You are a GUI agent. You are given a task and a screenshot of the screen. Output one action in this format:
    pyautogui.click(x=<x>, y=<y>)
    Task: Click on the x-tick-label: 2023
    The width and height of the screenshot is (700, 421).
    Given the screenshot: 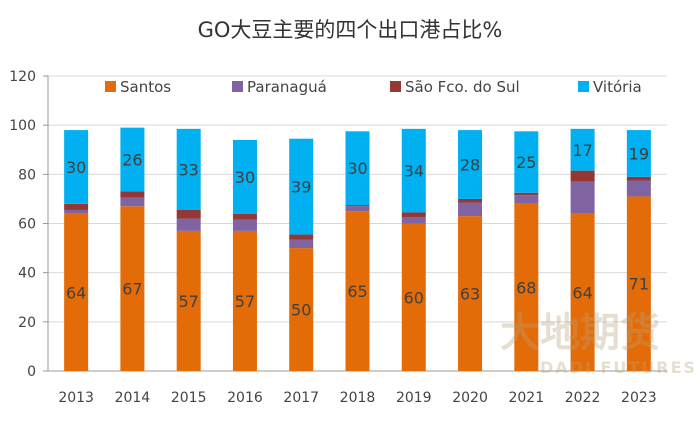 What is the action you would take?
    pyautogui.click(x=639, y=398)
    